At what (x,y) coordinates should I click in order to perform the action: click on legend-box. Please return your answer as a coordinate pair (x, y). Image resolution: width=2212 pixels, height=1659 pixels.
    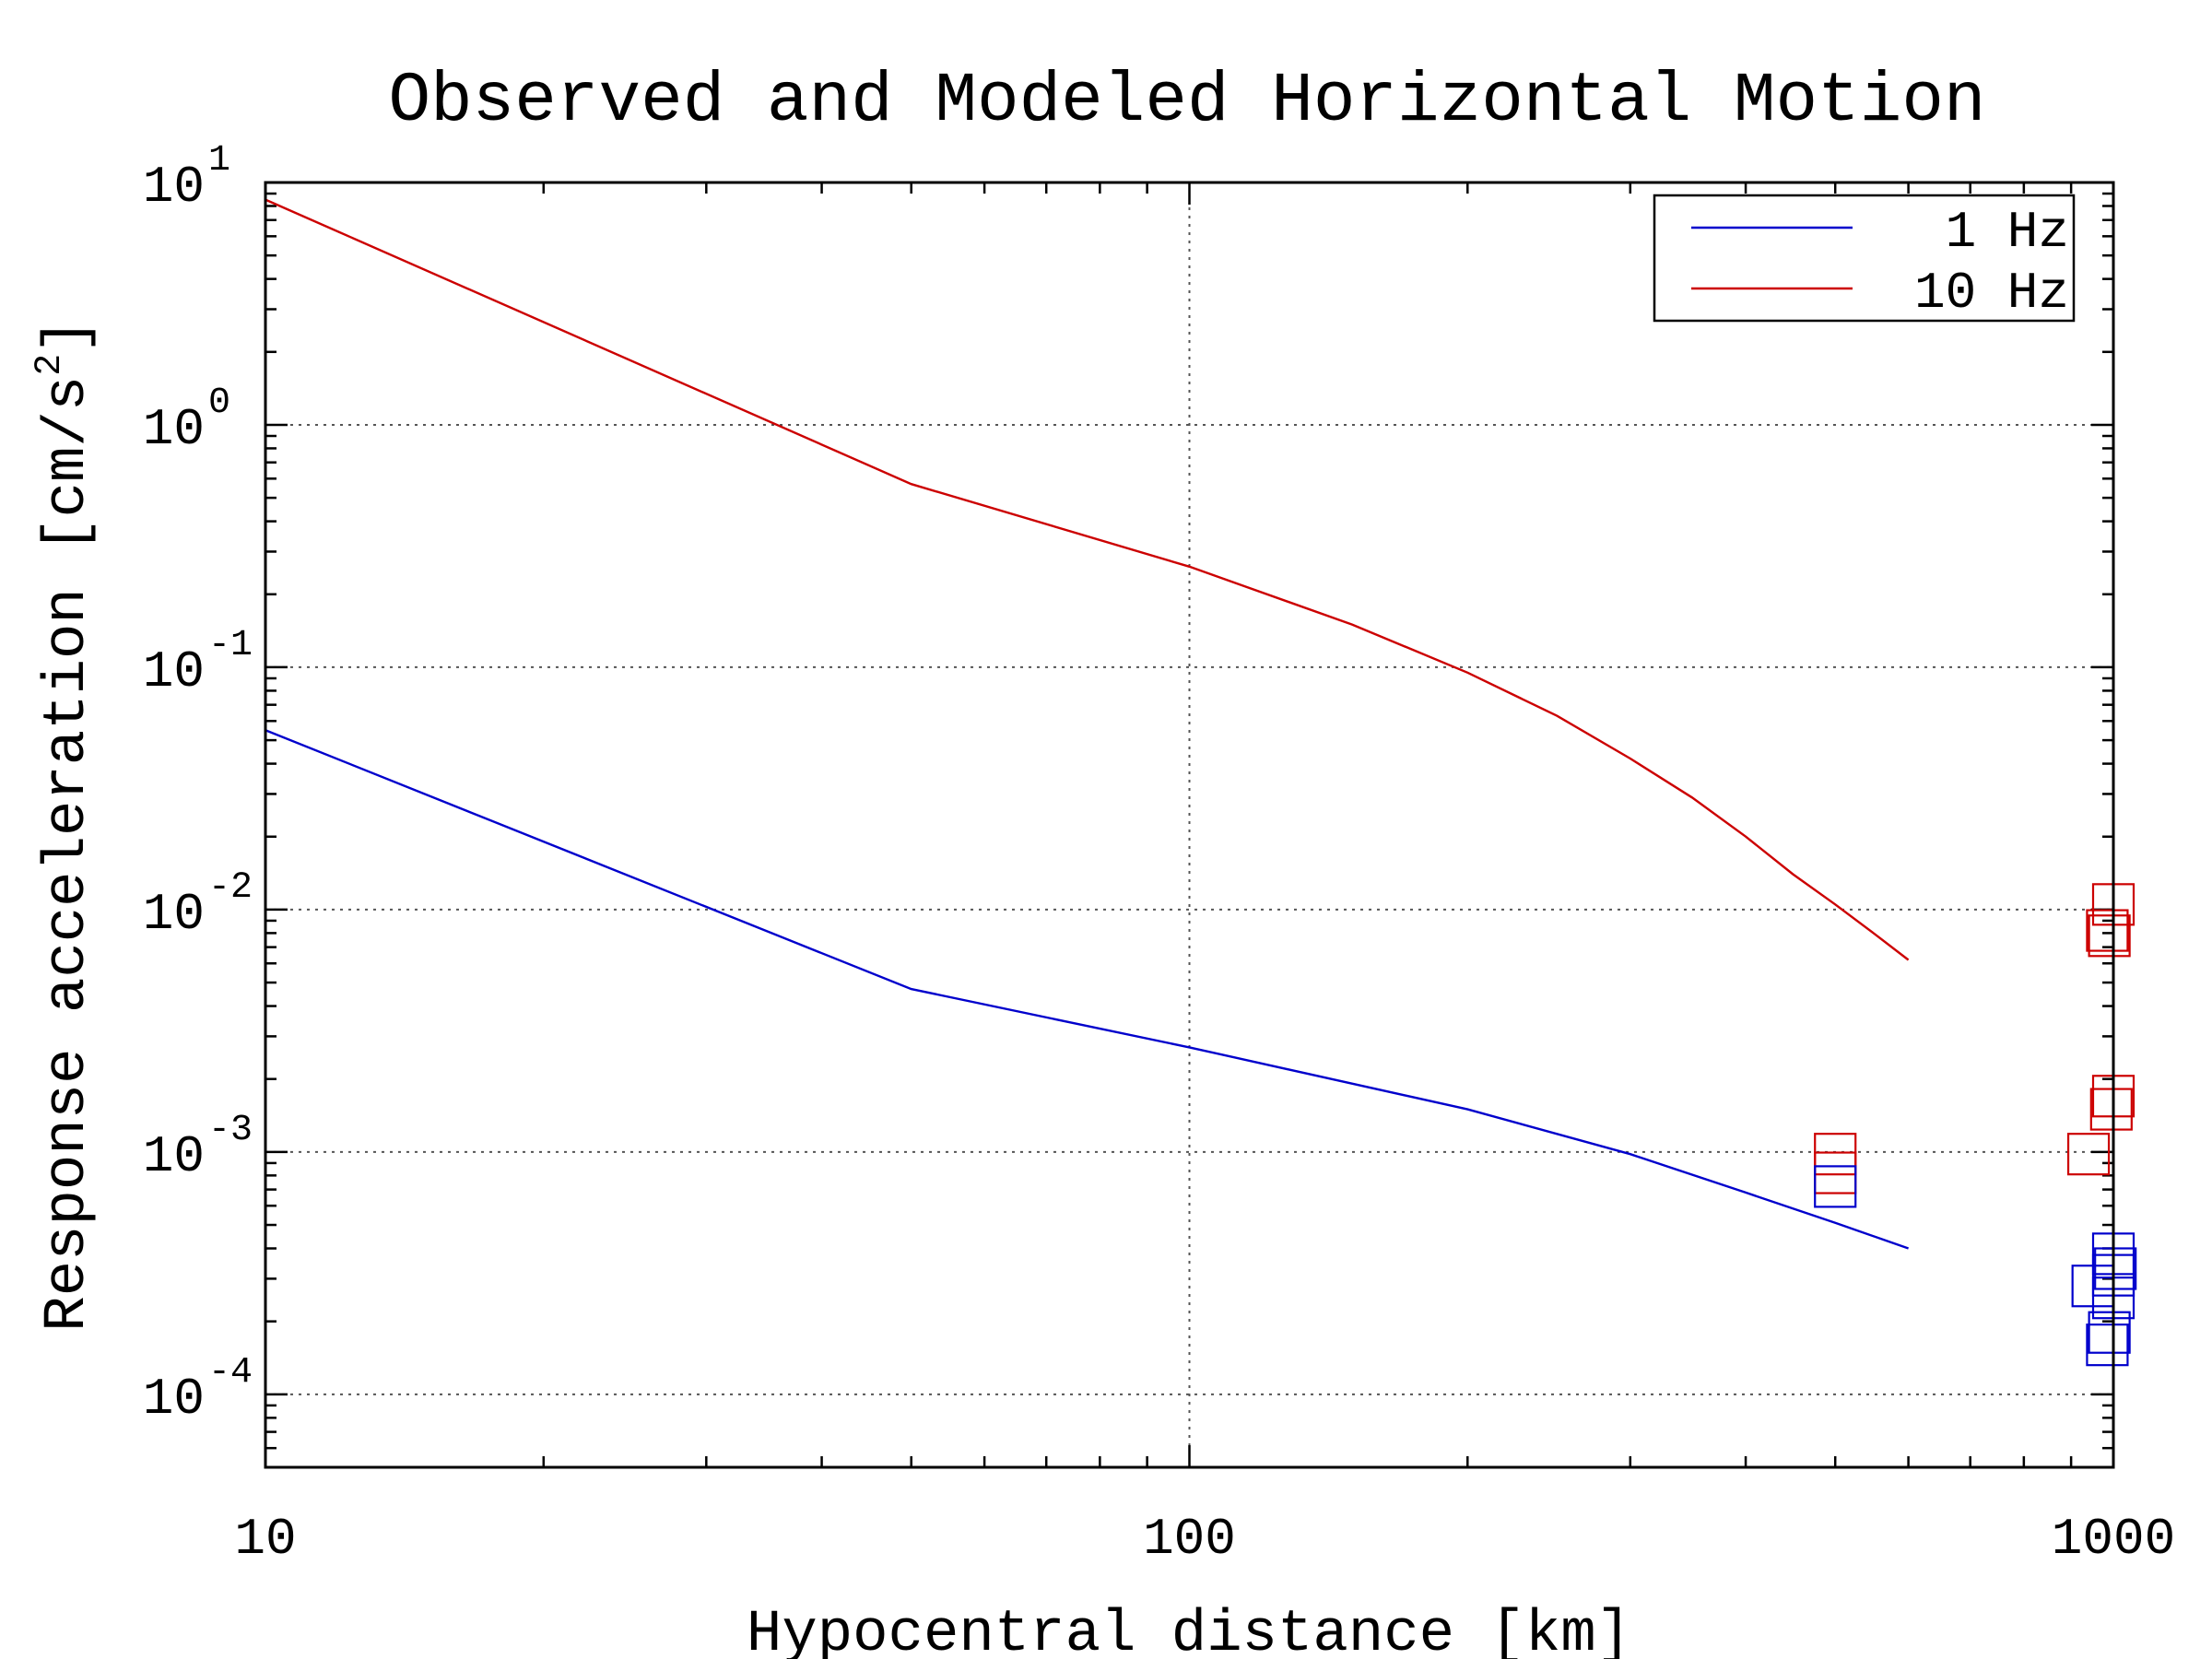
    Looking at the image, I should click on (1864, 258).